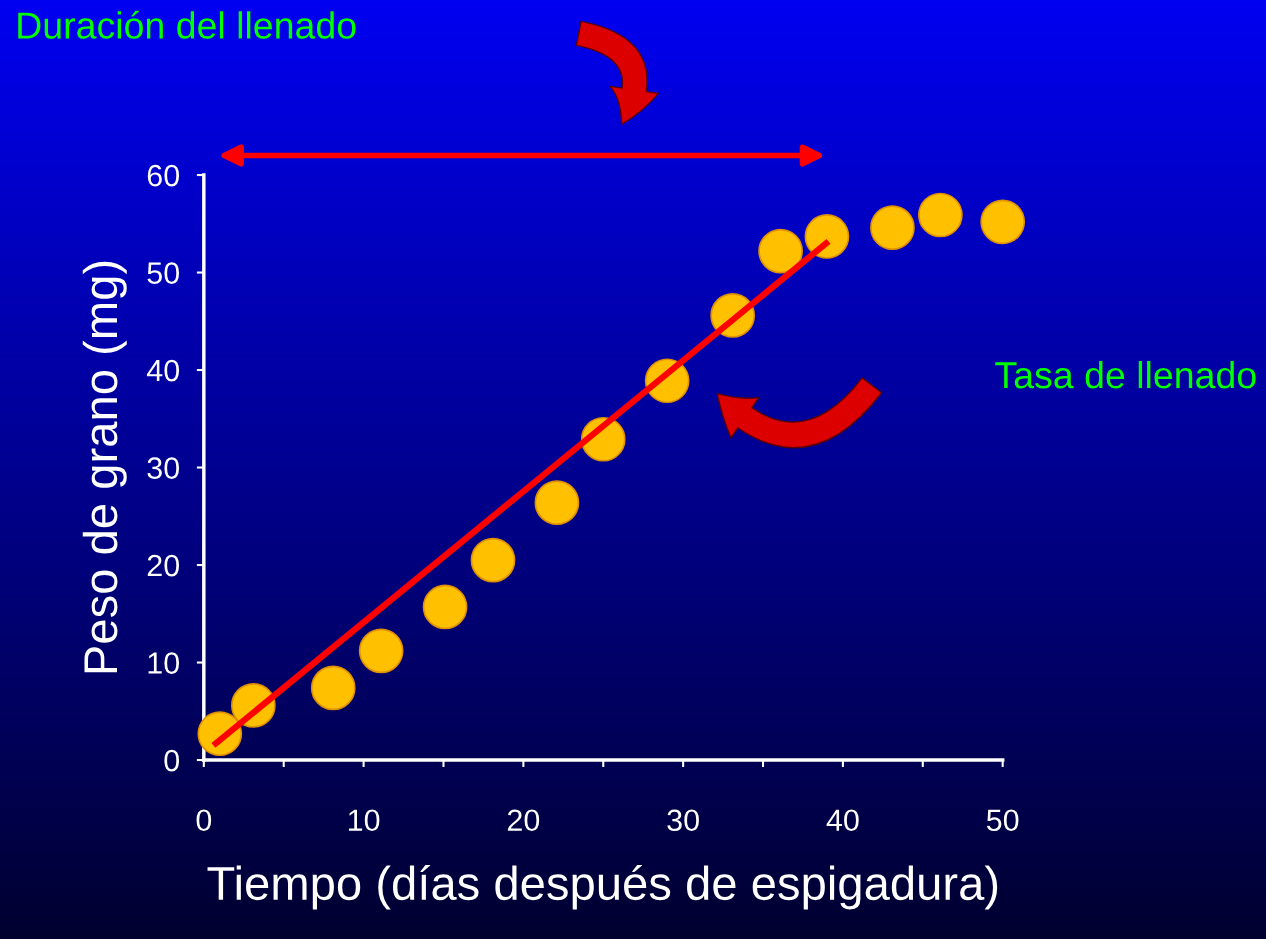 The width and height of the screenshot is (1266, 939). What do you see at coordinates (204, 820) in the screenshot?
I see `x-tick-label: 0` at bounding box center [204, 820].